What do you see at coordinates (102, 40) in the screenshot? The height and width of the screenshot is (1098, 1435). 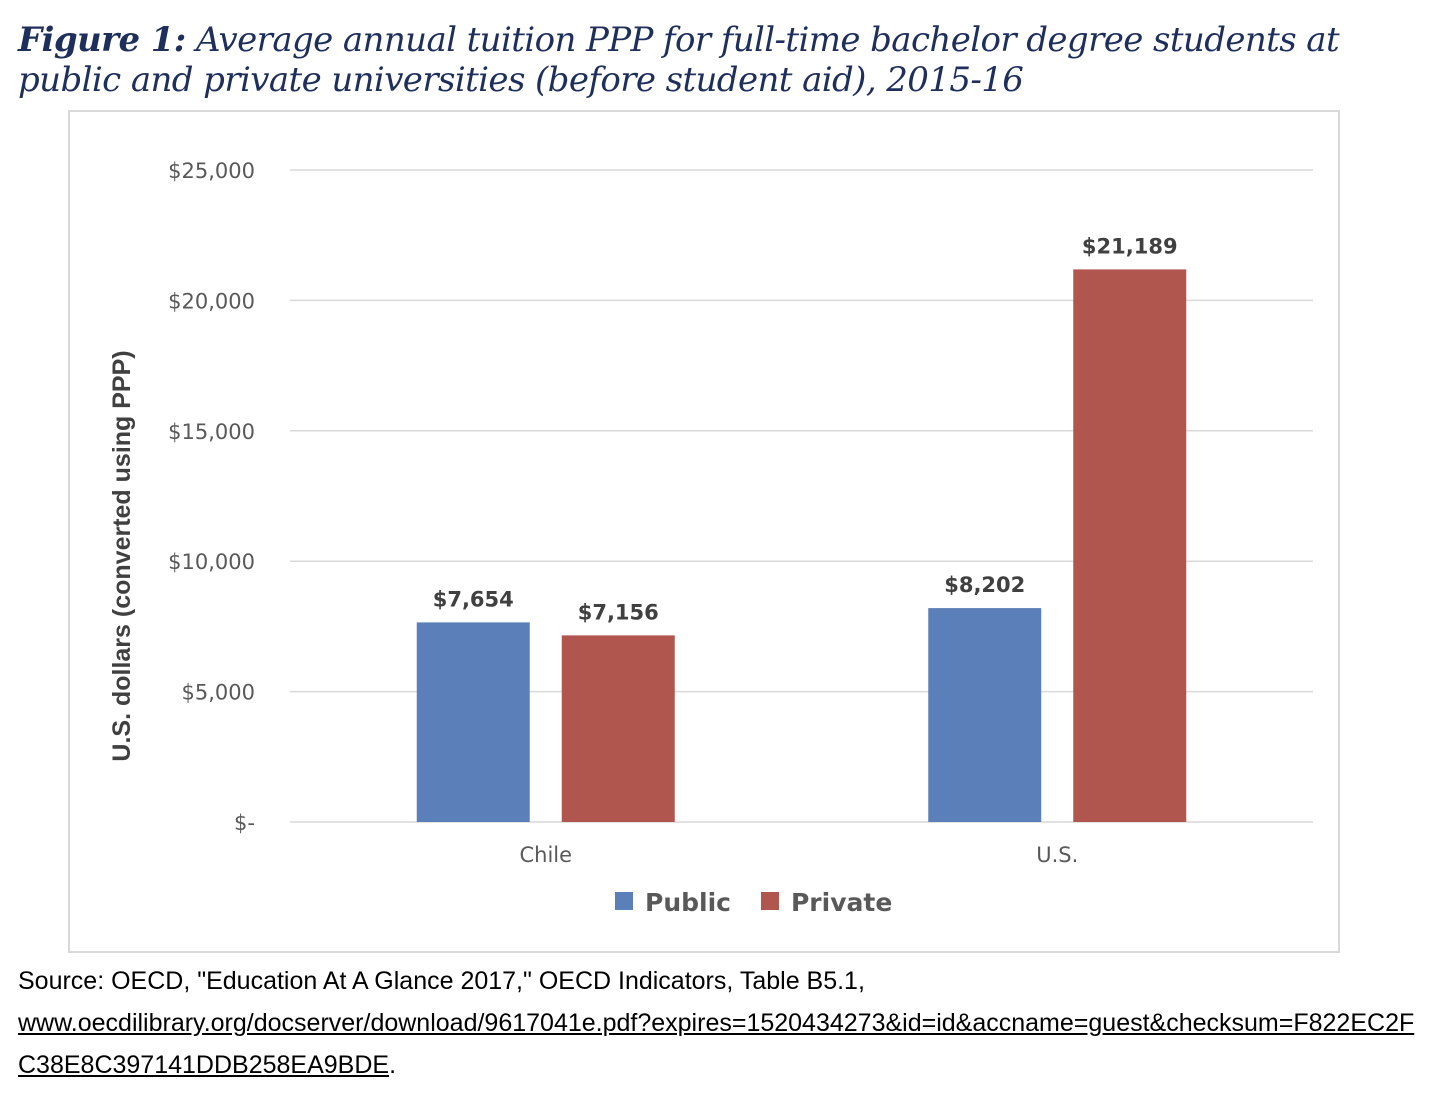 I see `figure-label: Figure 1:` at bounding box center [102, 40].